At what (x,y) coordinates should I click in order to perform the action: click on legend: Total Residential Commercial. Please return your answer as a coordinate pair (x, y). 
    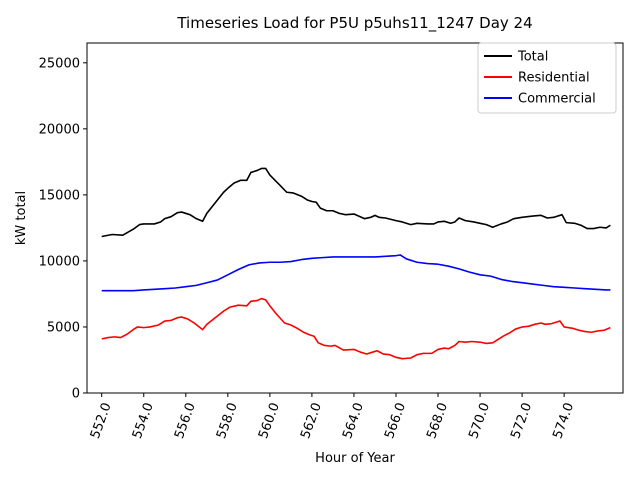
    Looking at the image, I should click on (547, 78).